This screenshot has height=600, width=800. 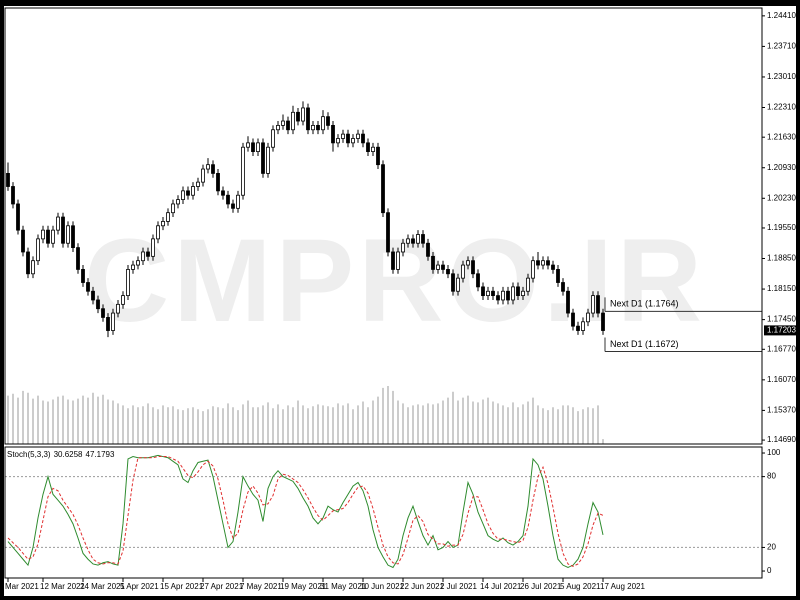 What do you see at coordinates (343, 586) in the screenshot?
I see `x-tick-label: 31 May 2021` at bounding box center [343, 586].